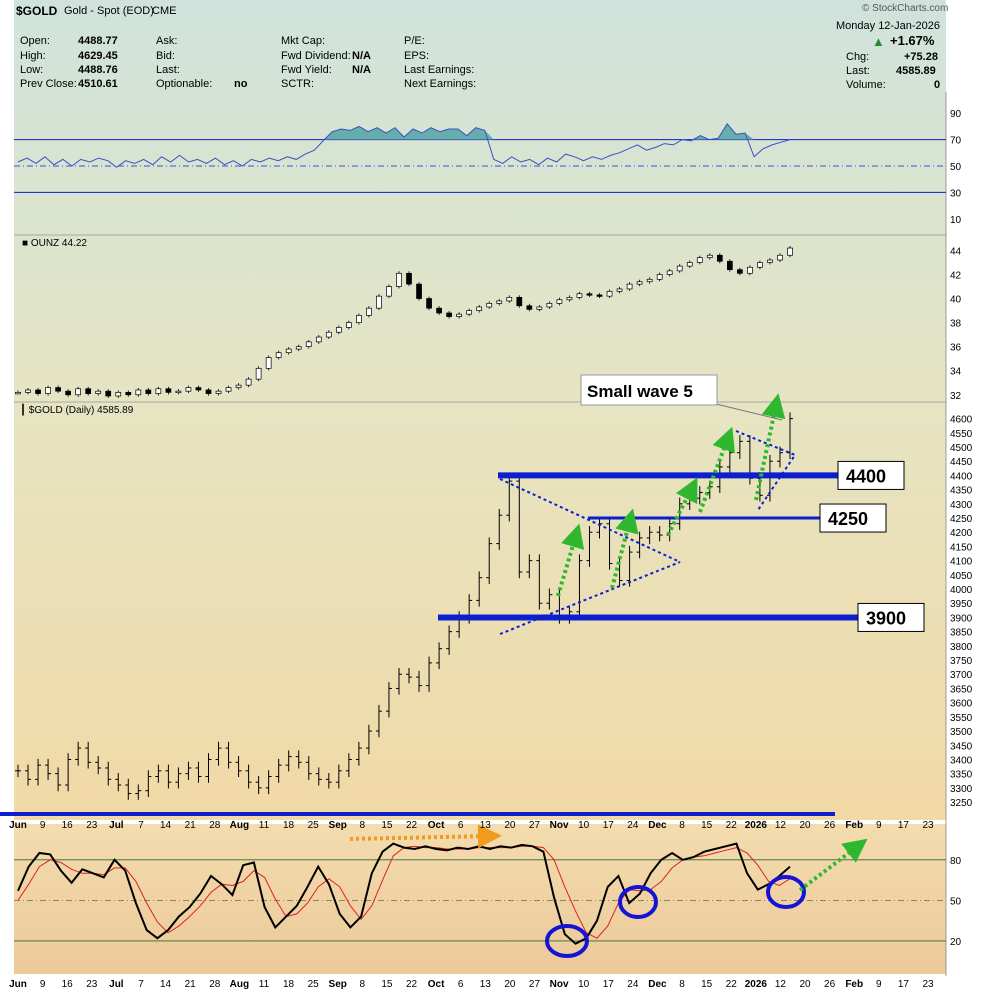  What do you see at coordinates (417, 56) in the screenshot?
I see `eps-label: EPS:` at bounding box center [417, 56].